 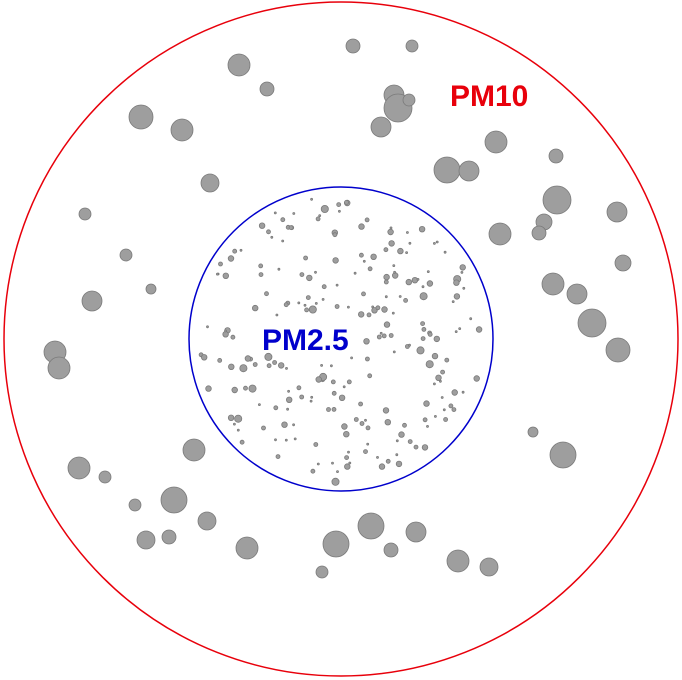 I want to click on pm2-5-label: PM2.5, so click(x=305, y=340).